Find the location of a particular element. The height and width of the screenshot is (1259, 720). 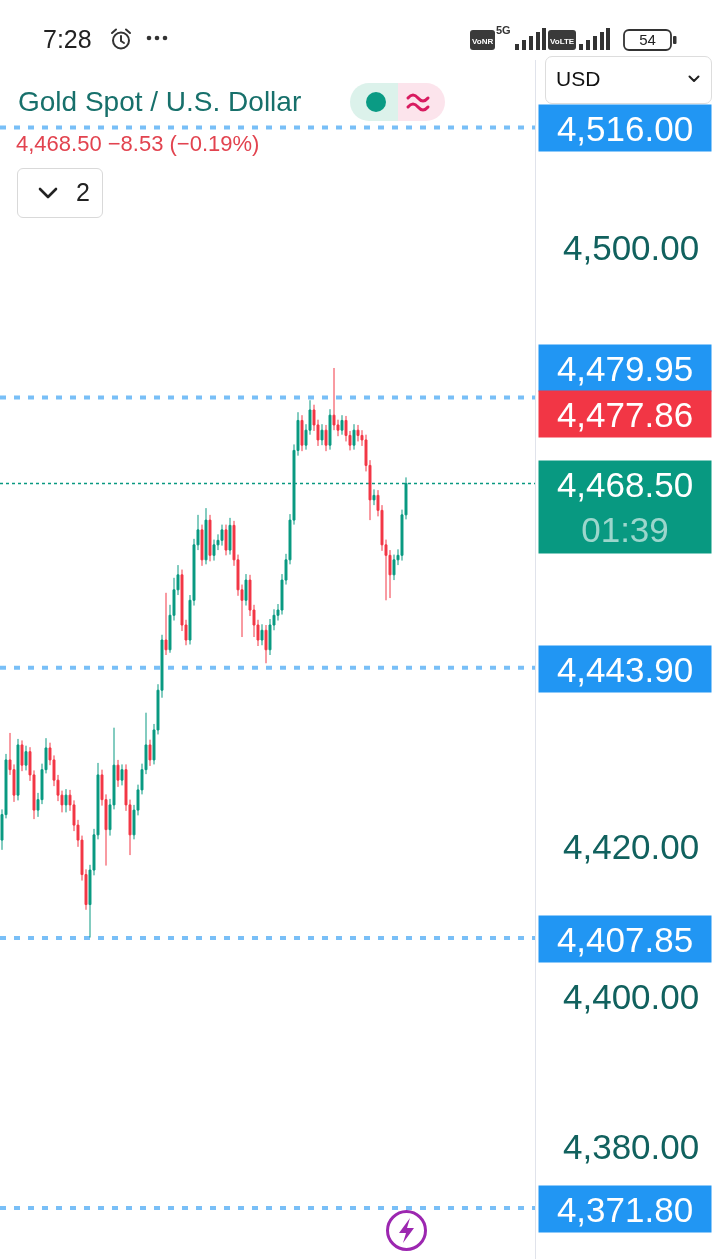

text: 4,477.86 is located at coordinates (625, 414).